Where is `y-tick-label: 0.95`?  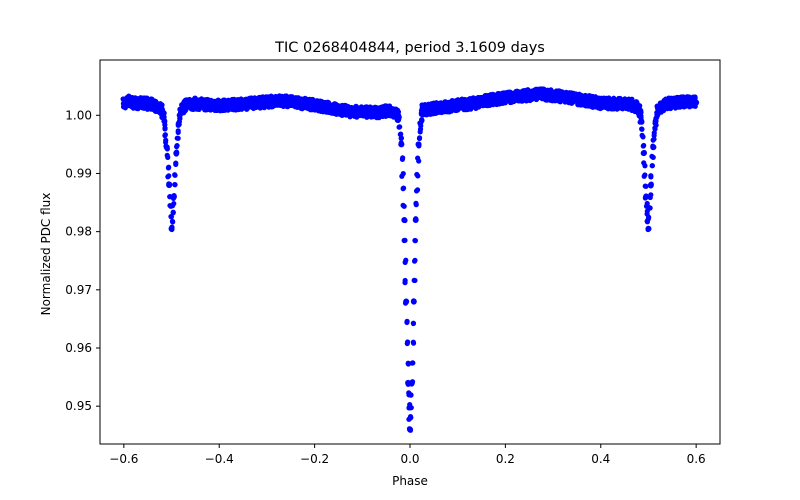 y-tick-label: 0.95 is located at coordinates (78, 406).